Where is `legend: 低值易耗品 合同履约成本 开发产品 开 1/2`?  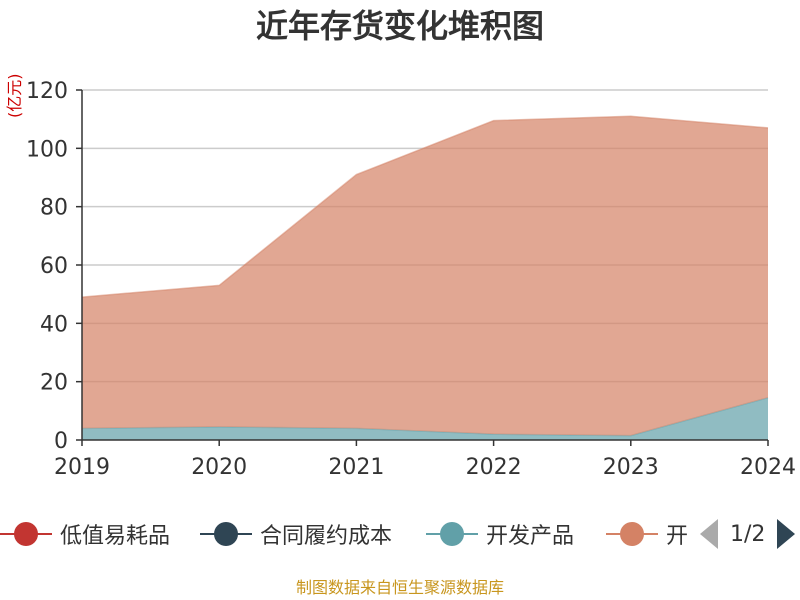 legend: 低值易耗品 合同履约成本 开发产品 开 1/2 is located at coordinates (400, 534).